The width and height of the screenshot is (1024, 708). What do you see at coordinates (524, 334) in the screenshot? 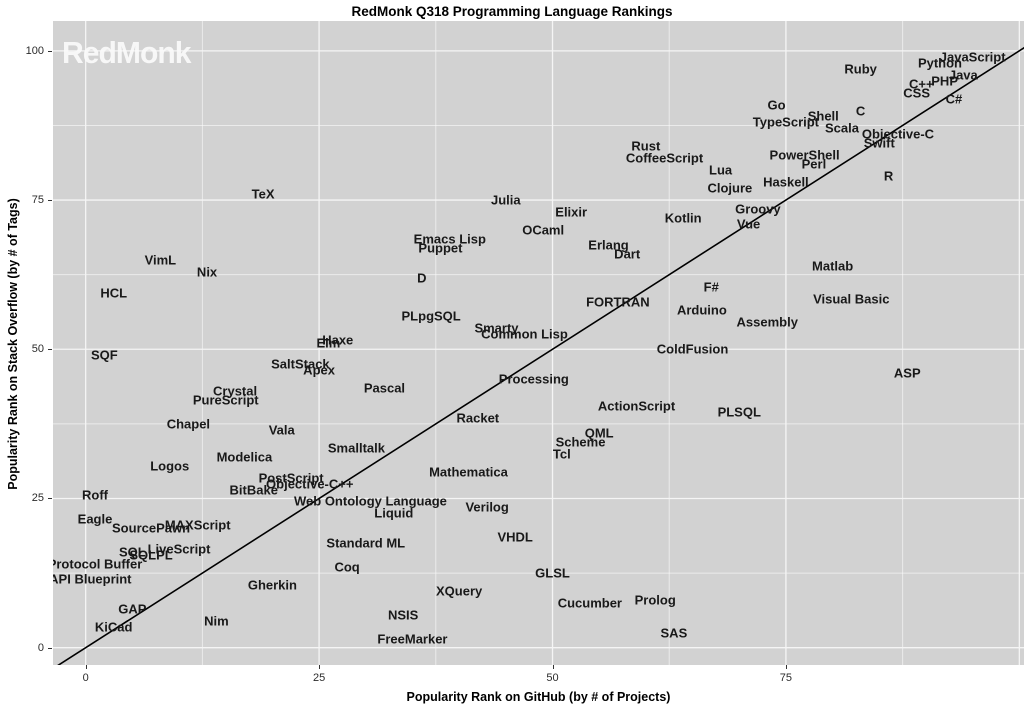
I see `point-label-common-lisp: Common Lisp` at bounding box center [524, 334].